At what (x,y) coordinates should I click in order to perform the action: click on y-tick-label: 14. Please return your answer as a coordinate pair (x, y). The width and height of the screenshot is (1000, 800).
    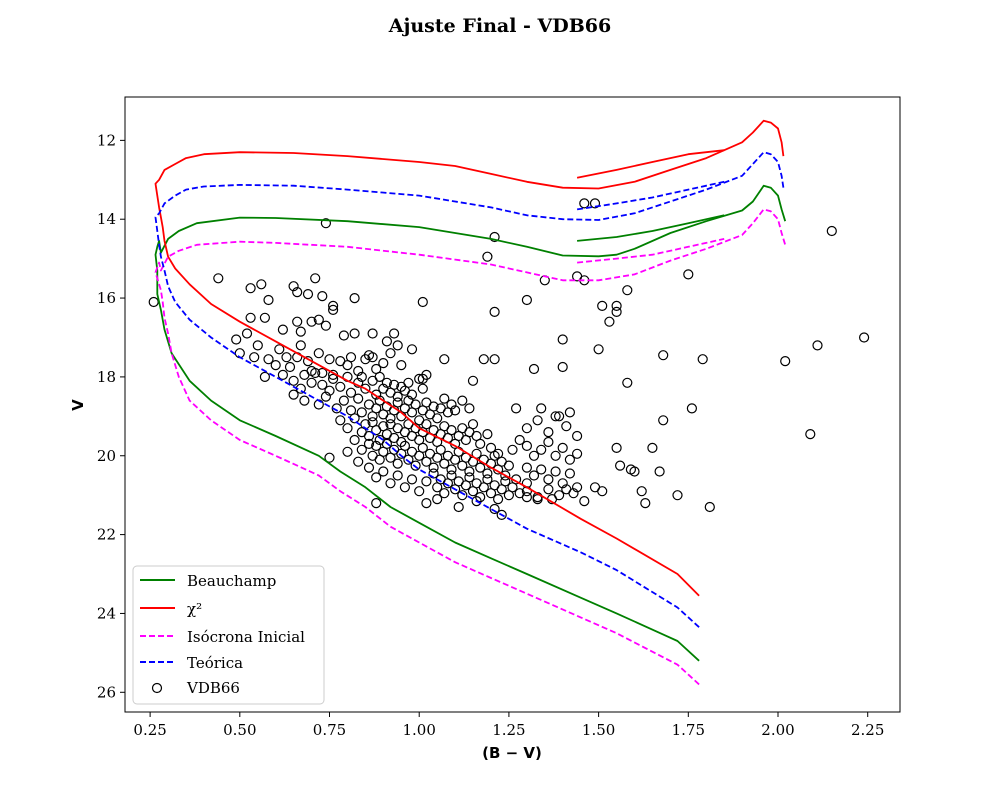
    Looking at the image, I should click on (106, 219).